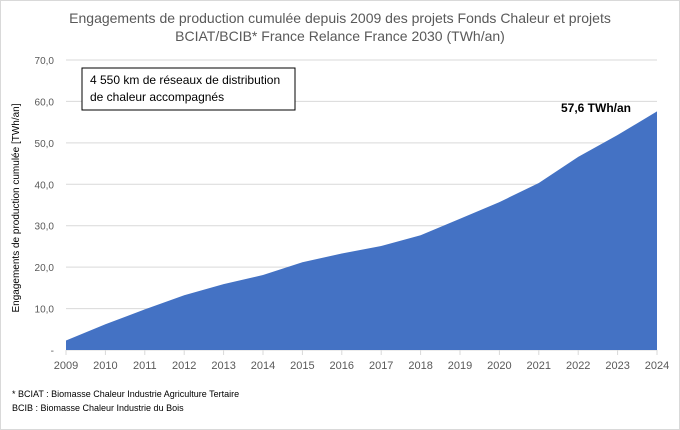 Image resolution: width=680 pixels, height=430 pixels. Describe the element at coordinates (45, 102) in the screenshot. I see `y-tick-label: 60,0` at that location.